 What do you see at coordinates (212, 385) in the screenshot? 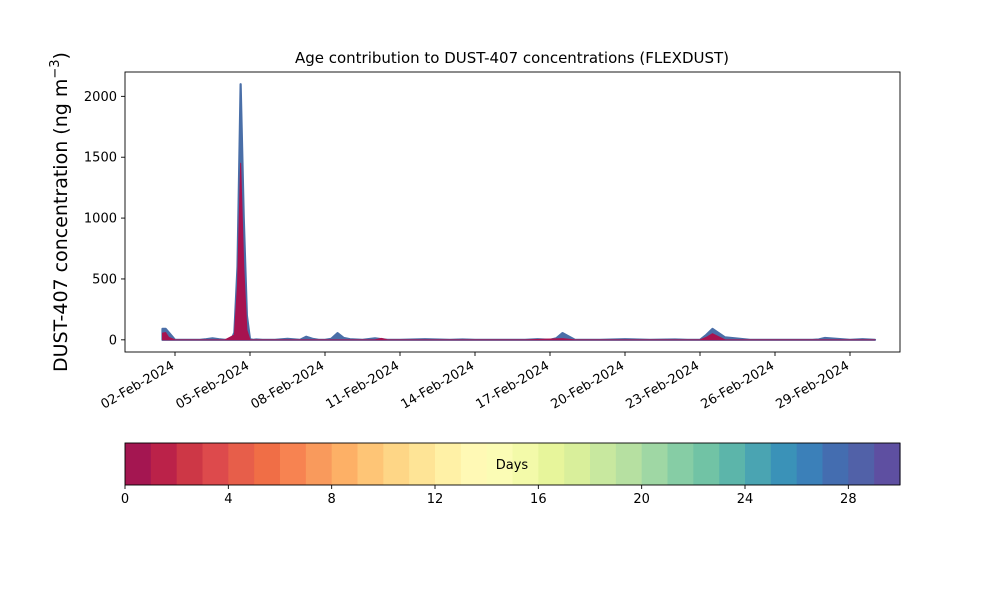
I see `x-tick-label: 05-Feb-2024` at bounding box center [212, 385].